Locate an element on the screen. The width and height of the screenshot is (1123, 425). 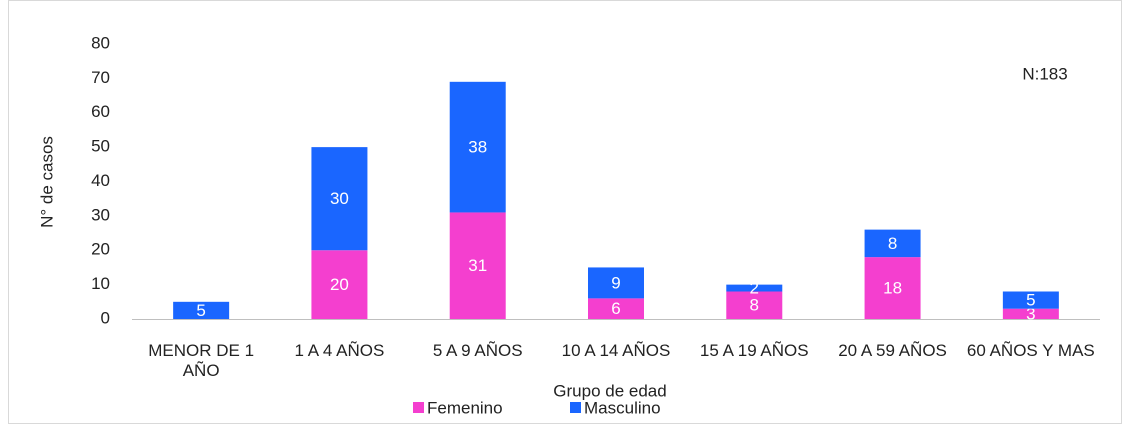
legend-label: Femenino is located at coordinates (465, 407).